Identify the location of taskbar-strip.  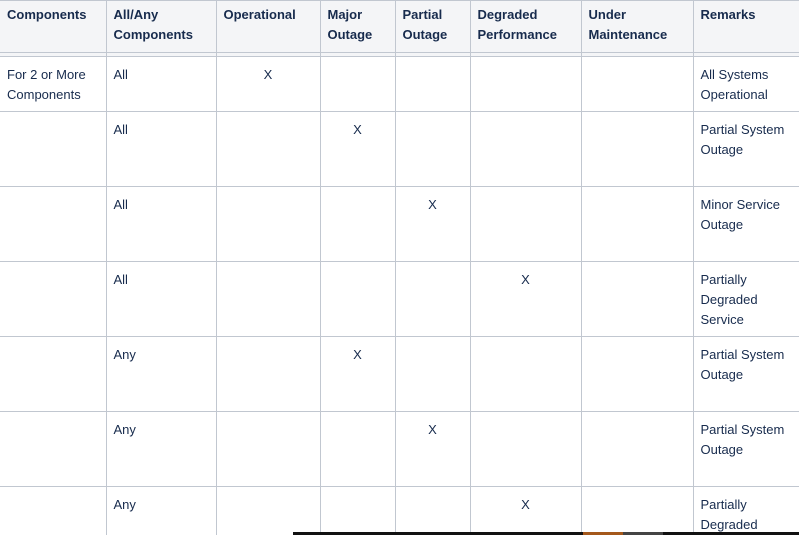
(546, 533).